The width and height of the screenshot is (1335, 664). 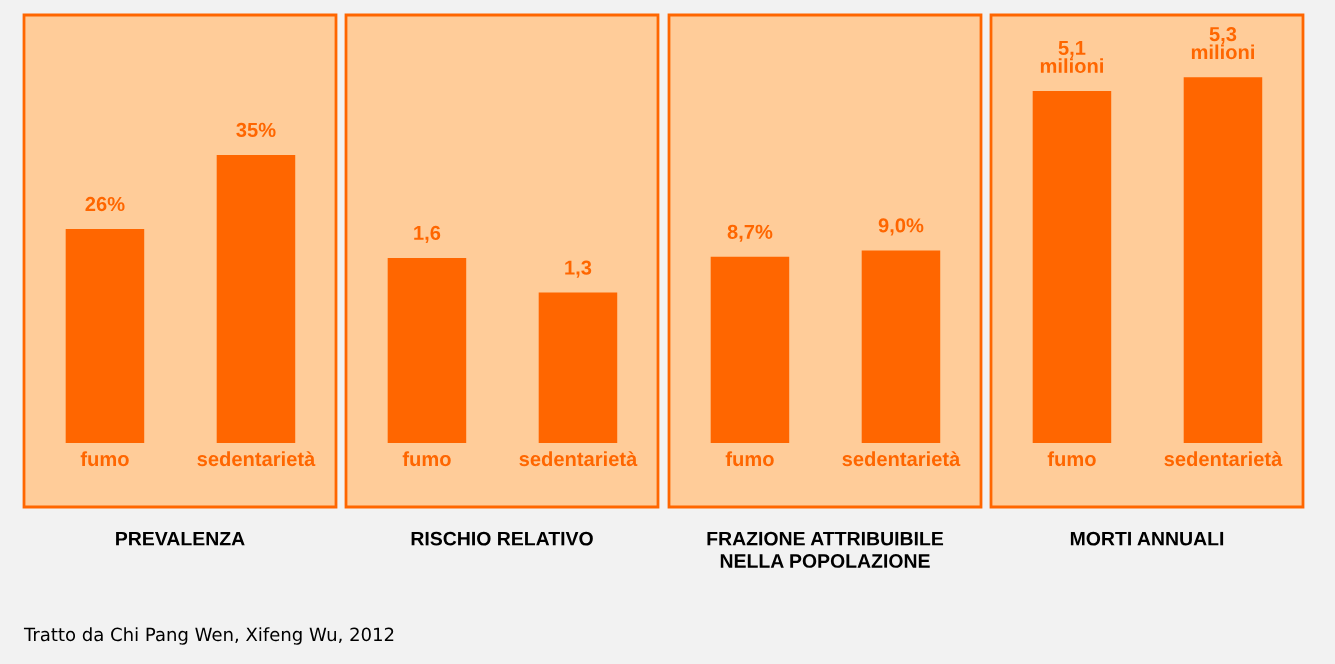 What do you see at coordinates (105, 204) in the screenshot?
I see `data-label: 26%` at bounding box center [105, 204].